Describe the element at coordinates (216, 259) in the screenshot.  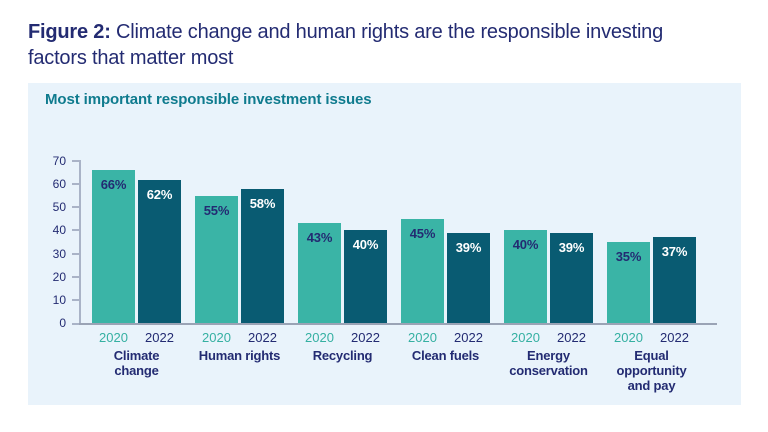
I see `bar-2020: 55%` at that location.